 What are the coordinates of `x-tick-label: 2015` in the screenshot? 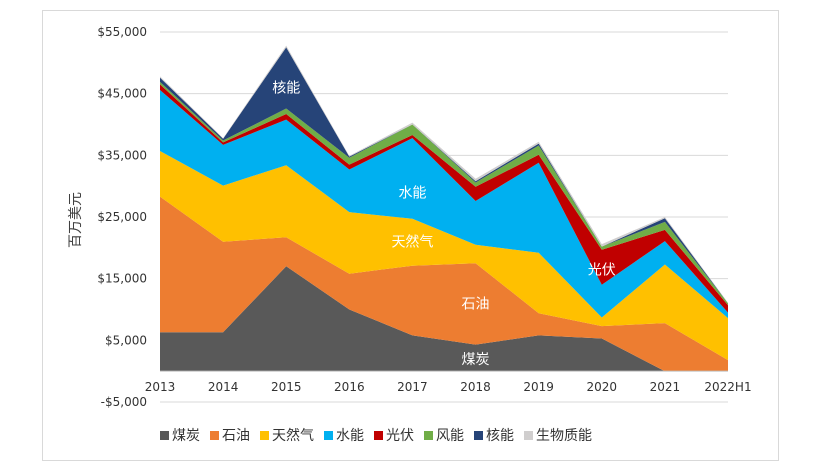 It's located at (286, 387).